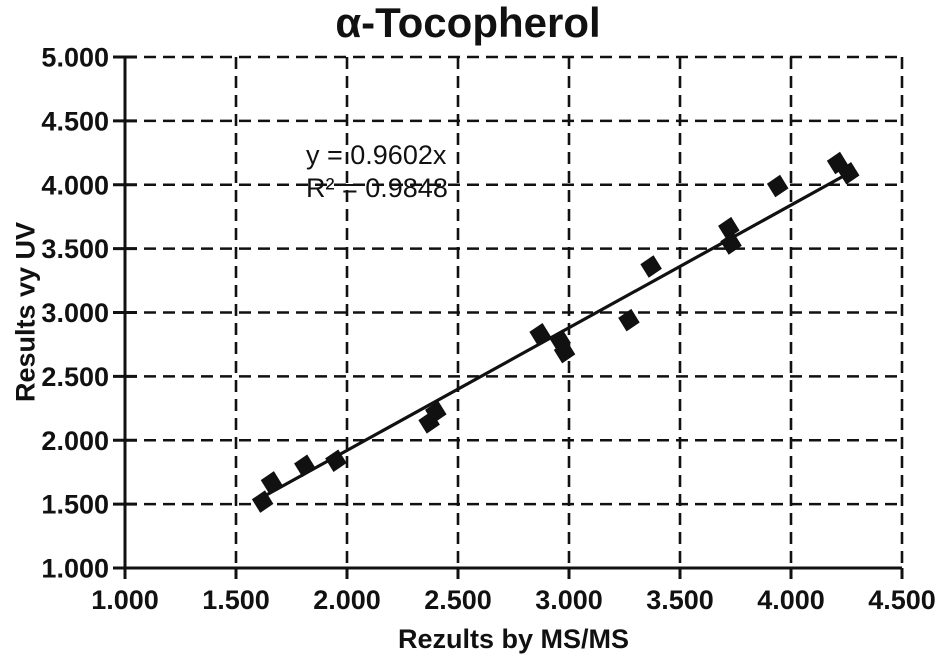 This screenshot has width=936, height=668. Describe the element at coordinates (75, 185) in the screenshot. I see `y-tick-label: 4.000` at that location.